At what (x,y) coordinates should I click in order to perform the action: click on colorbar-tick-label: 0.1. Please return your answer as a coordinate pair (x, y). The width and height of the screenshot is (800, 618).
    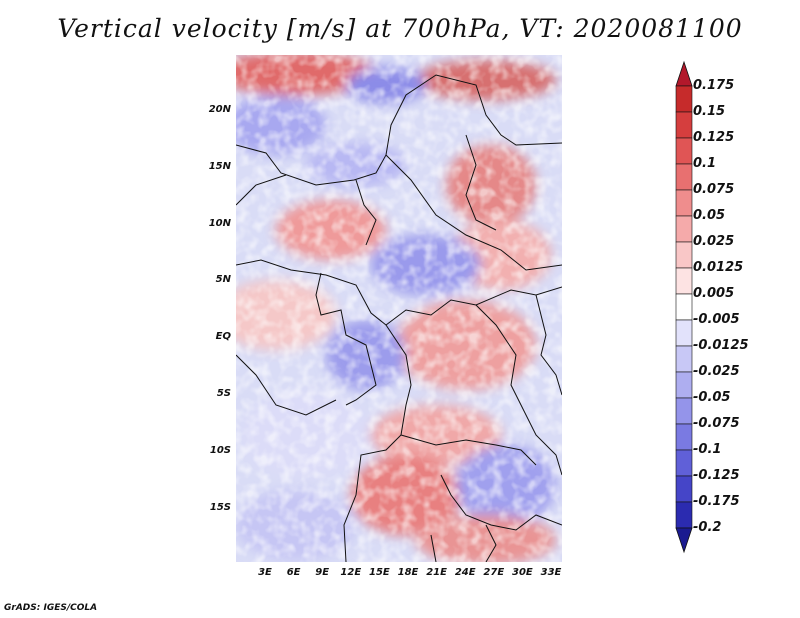
    Looking at the image, I should click on (705, 163).